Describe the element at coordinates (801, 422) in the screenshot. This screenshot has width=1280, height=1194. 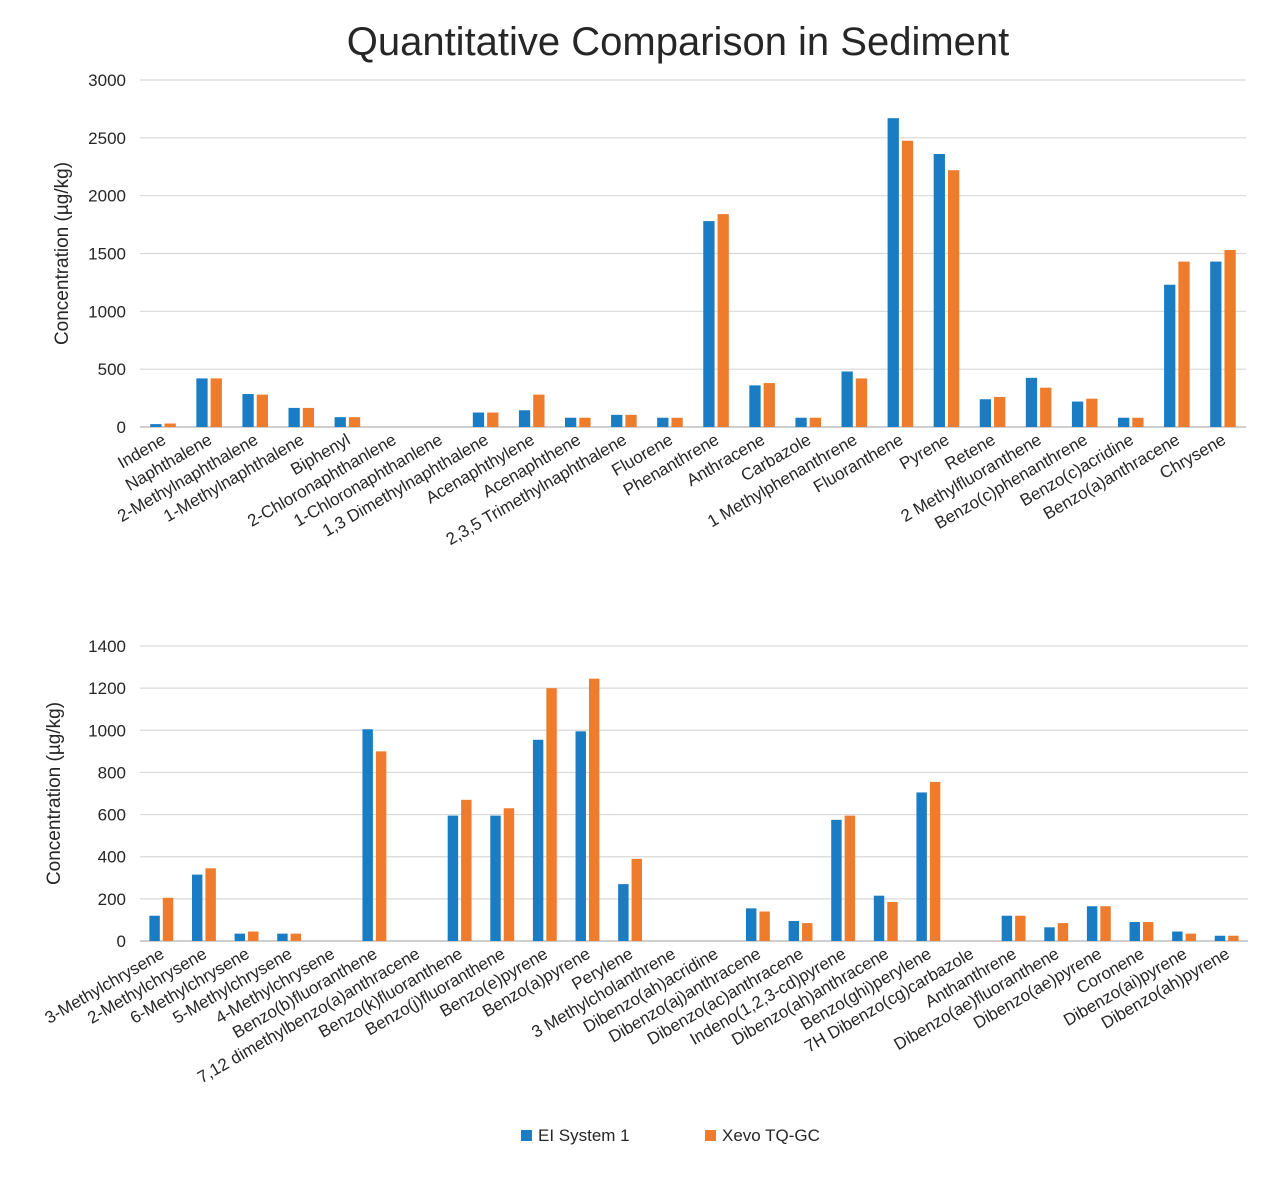
I see `bar-ei-system-1-carbazole` at that location.